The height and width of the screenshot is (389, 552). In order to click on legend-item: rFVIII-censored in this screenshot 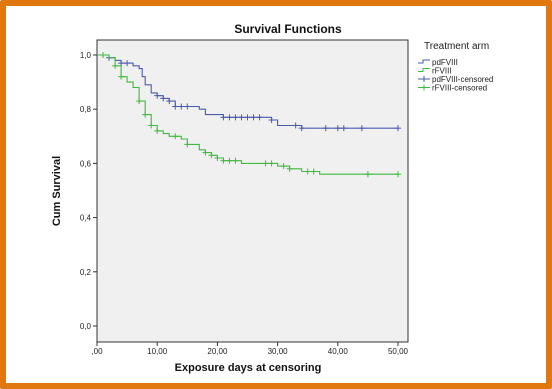, I will do `click(452, 88)`.